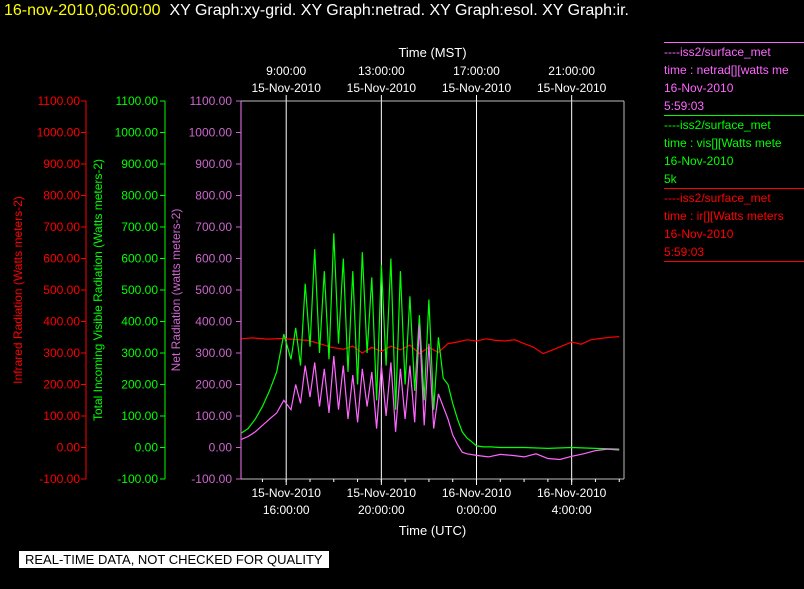 Image resolution: width=804 pixels, height=589 pixels. I want to click on infrared-tick-label: 1100.00, so click(59, 101).